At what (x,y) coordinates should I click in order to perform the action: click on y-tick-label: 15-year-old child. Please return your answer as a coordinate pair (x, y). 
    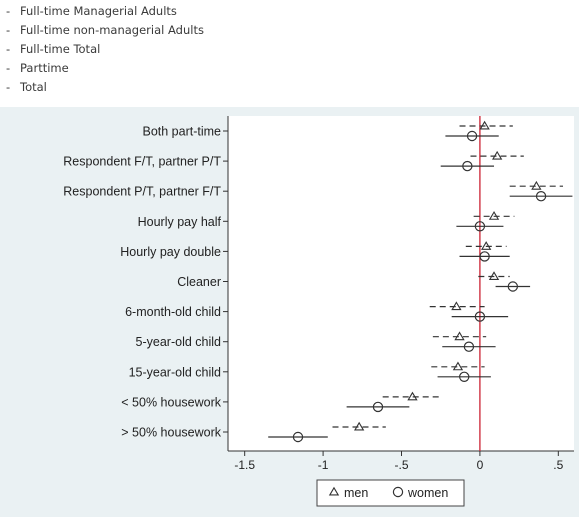
    Looking at the image, I should click on (175, 372).